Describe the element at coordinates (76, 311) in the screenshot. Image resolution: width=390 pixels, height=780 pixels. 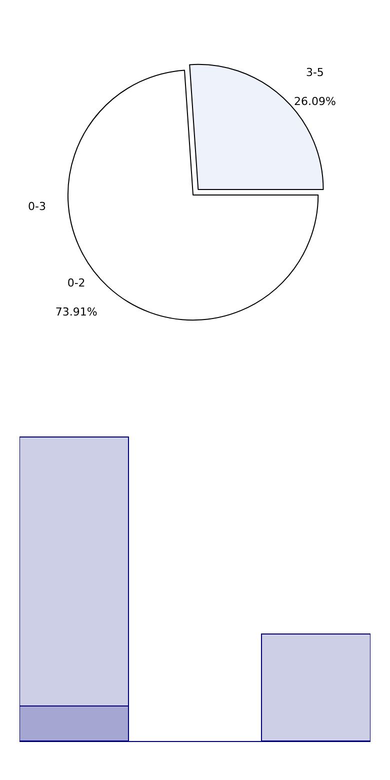
I see `data-label: 73.91%` at that location.